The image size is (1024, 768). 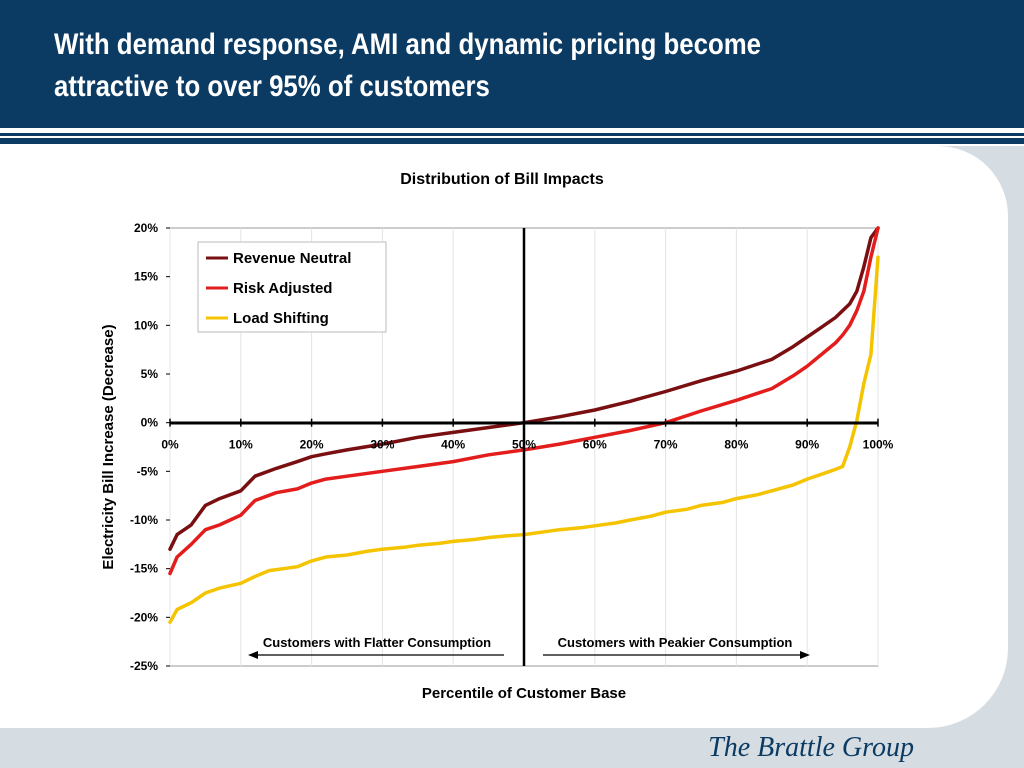 I want to click on y-tick-label: -10%, so click(x=144, y=520).